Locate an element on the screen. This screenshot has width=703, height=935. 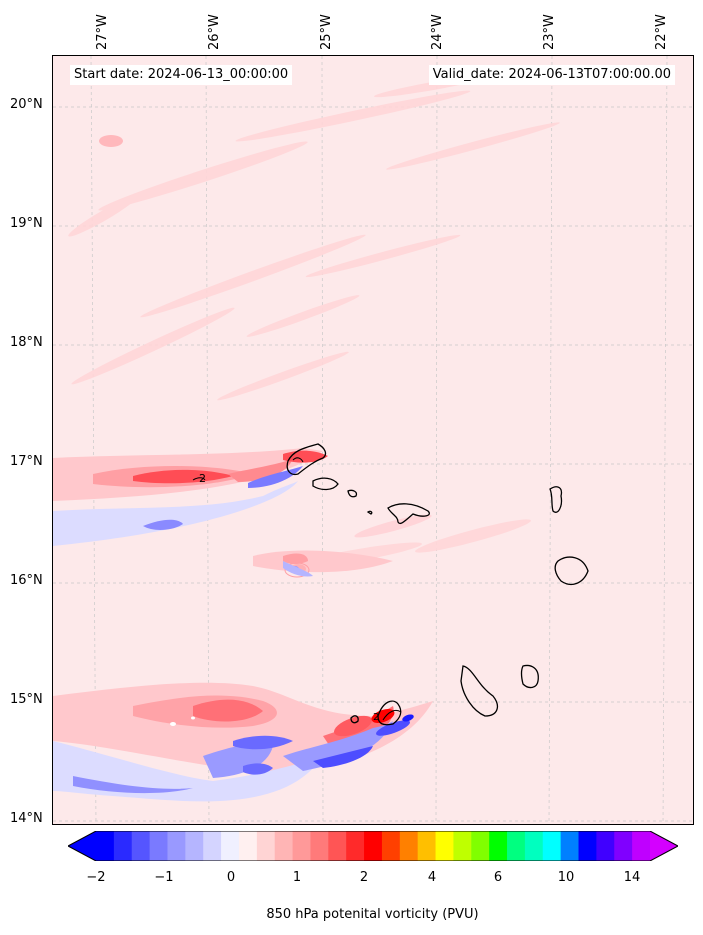
colorbar-tick: 0 is located at coordinates (231, 877).